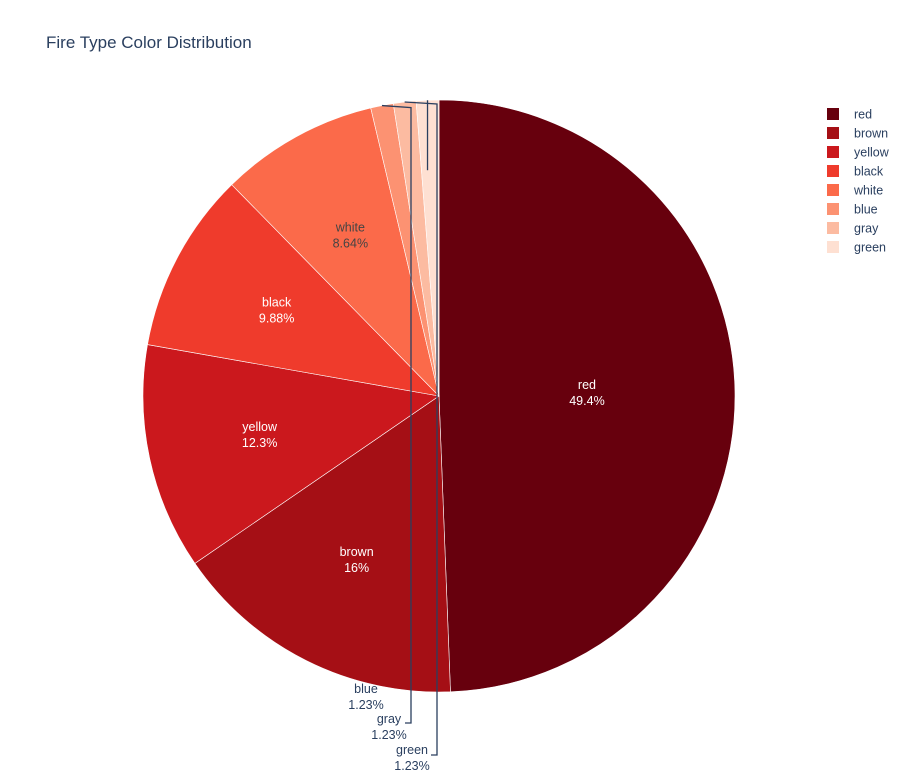 The image size is (908, 784). I want to click on legend-swatch-white, so click(833, 190).